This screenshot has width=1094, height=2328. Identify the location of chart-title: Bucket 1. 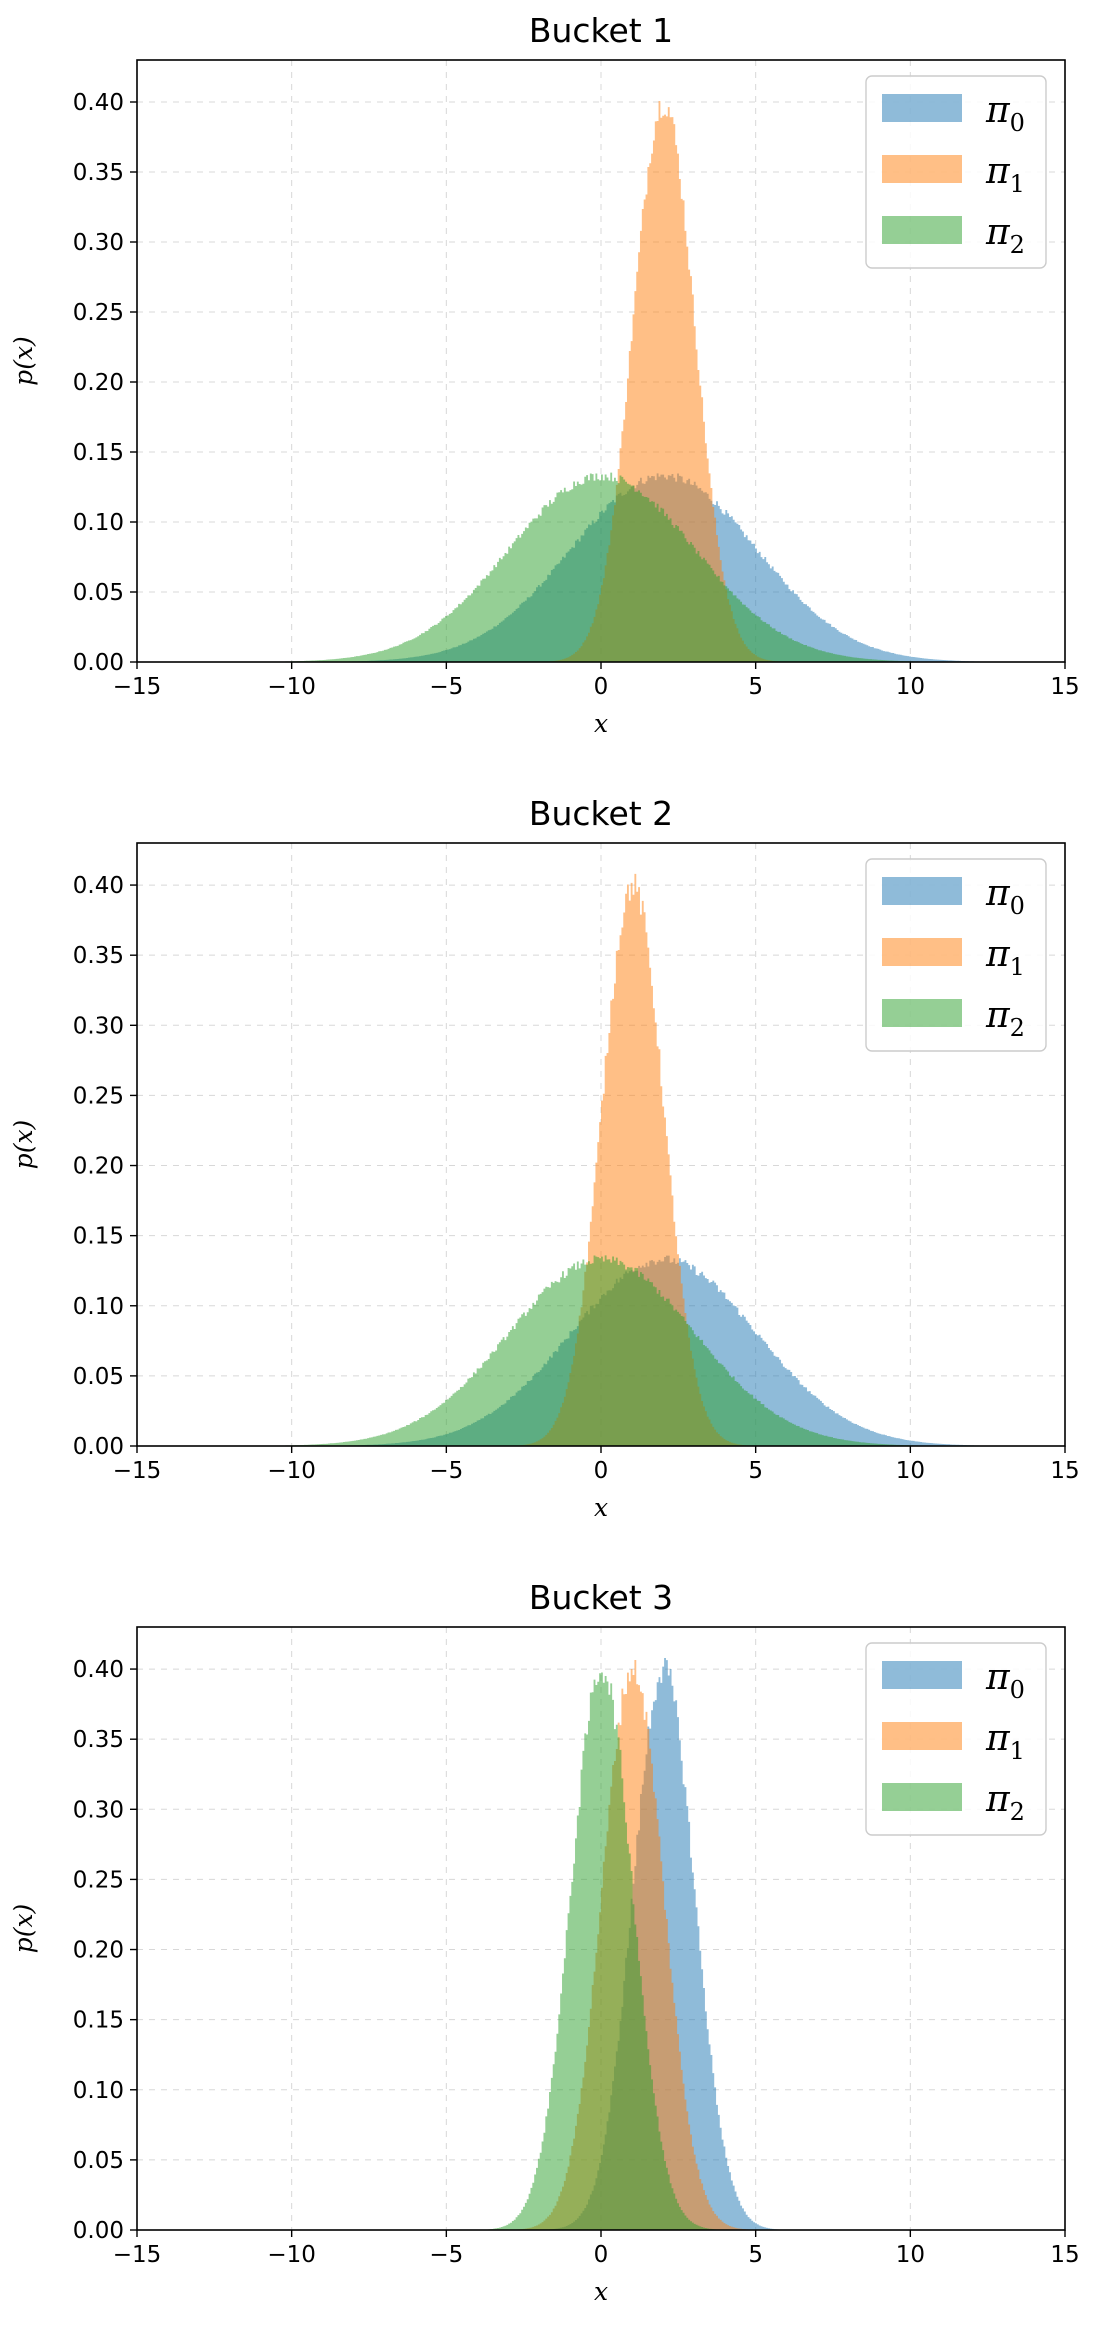
(601, 30).